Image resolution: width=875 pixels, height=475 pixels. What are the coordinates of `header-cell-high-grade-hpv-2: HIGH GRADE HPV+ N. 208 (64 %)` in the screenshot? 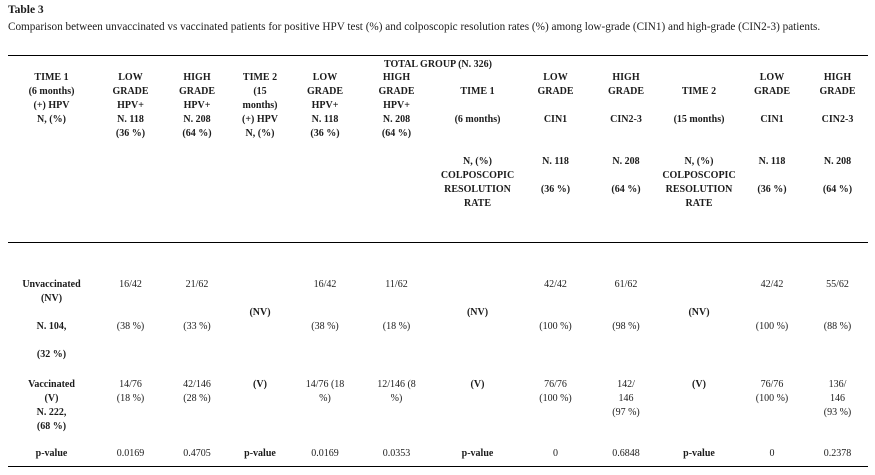 It's located at (396, 105).